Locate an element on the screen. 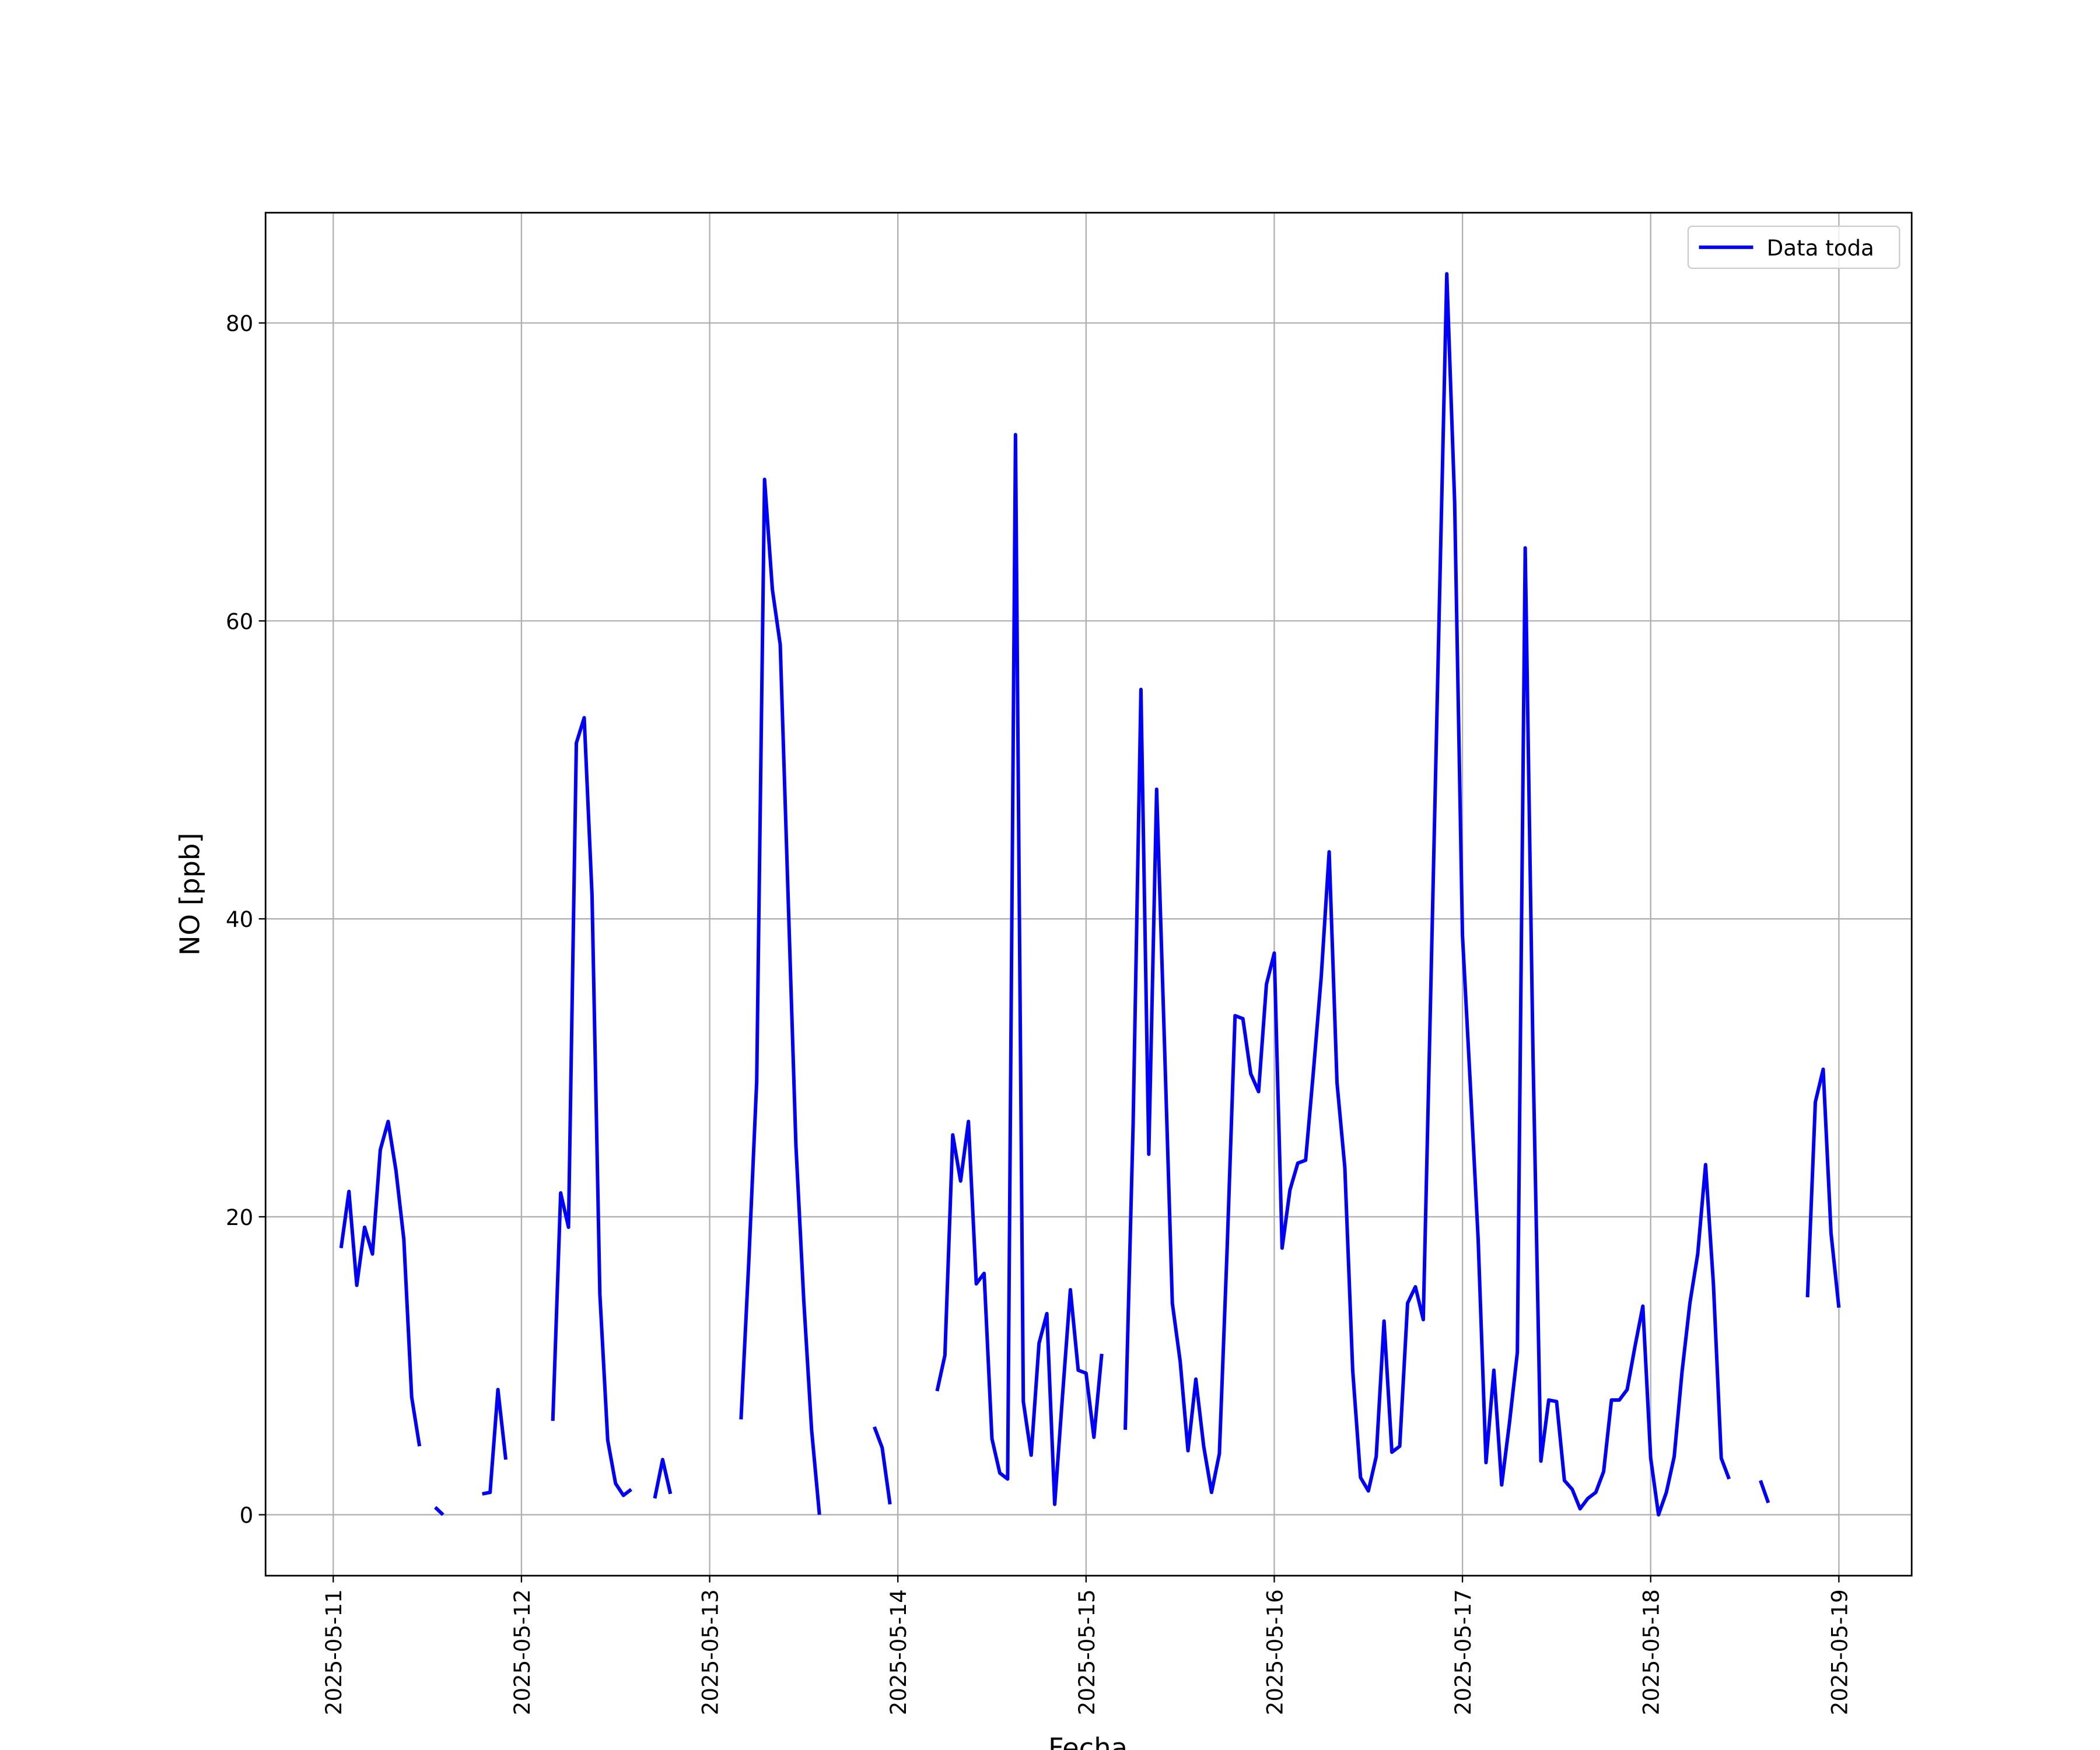 The width and height of the screenshot is (2100, 1750). x-tick-label: 2025-05-12 is located at coordinates (522, 1652).